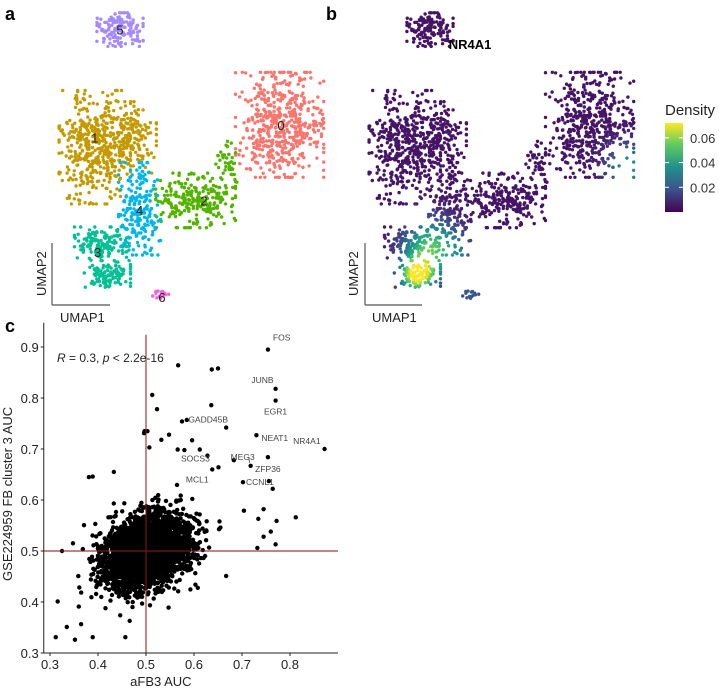  Describe the element at coordinates (690, 110) in the screenshot. I see `legend-title: Density` at that location.